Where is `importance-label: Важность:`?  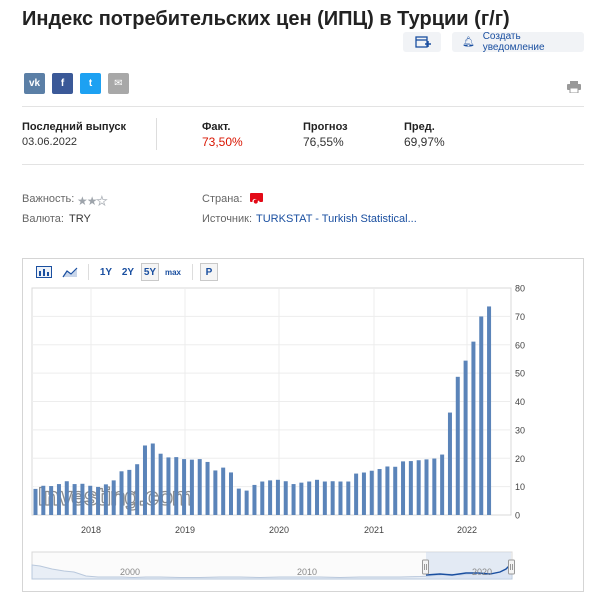 importance-label: Важность: is located at coordinates (48, 199).